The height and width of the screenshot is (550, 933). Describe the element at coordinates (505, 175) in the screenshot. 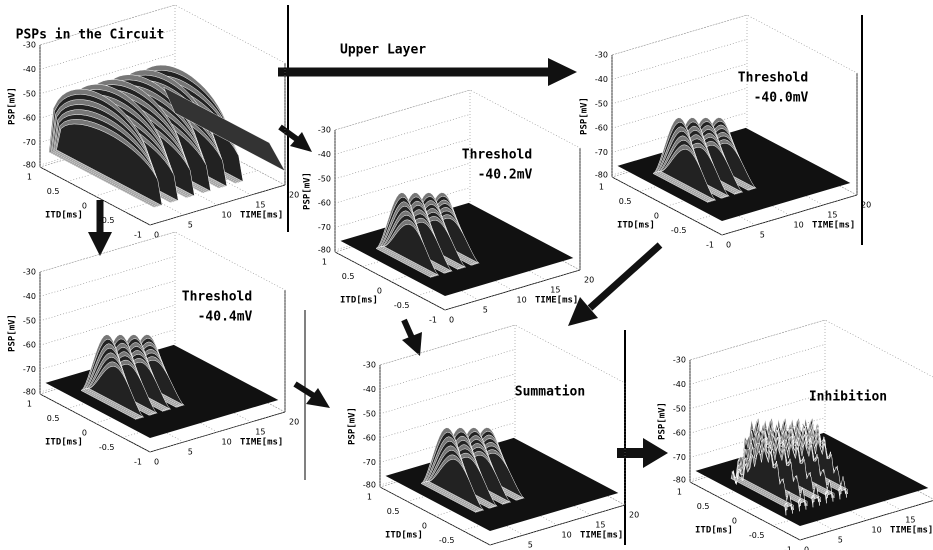

I see `panel-title: -40.2mV` at that location.